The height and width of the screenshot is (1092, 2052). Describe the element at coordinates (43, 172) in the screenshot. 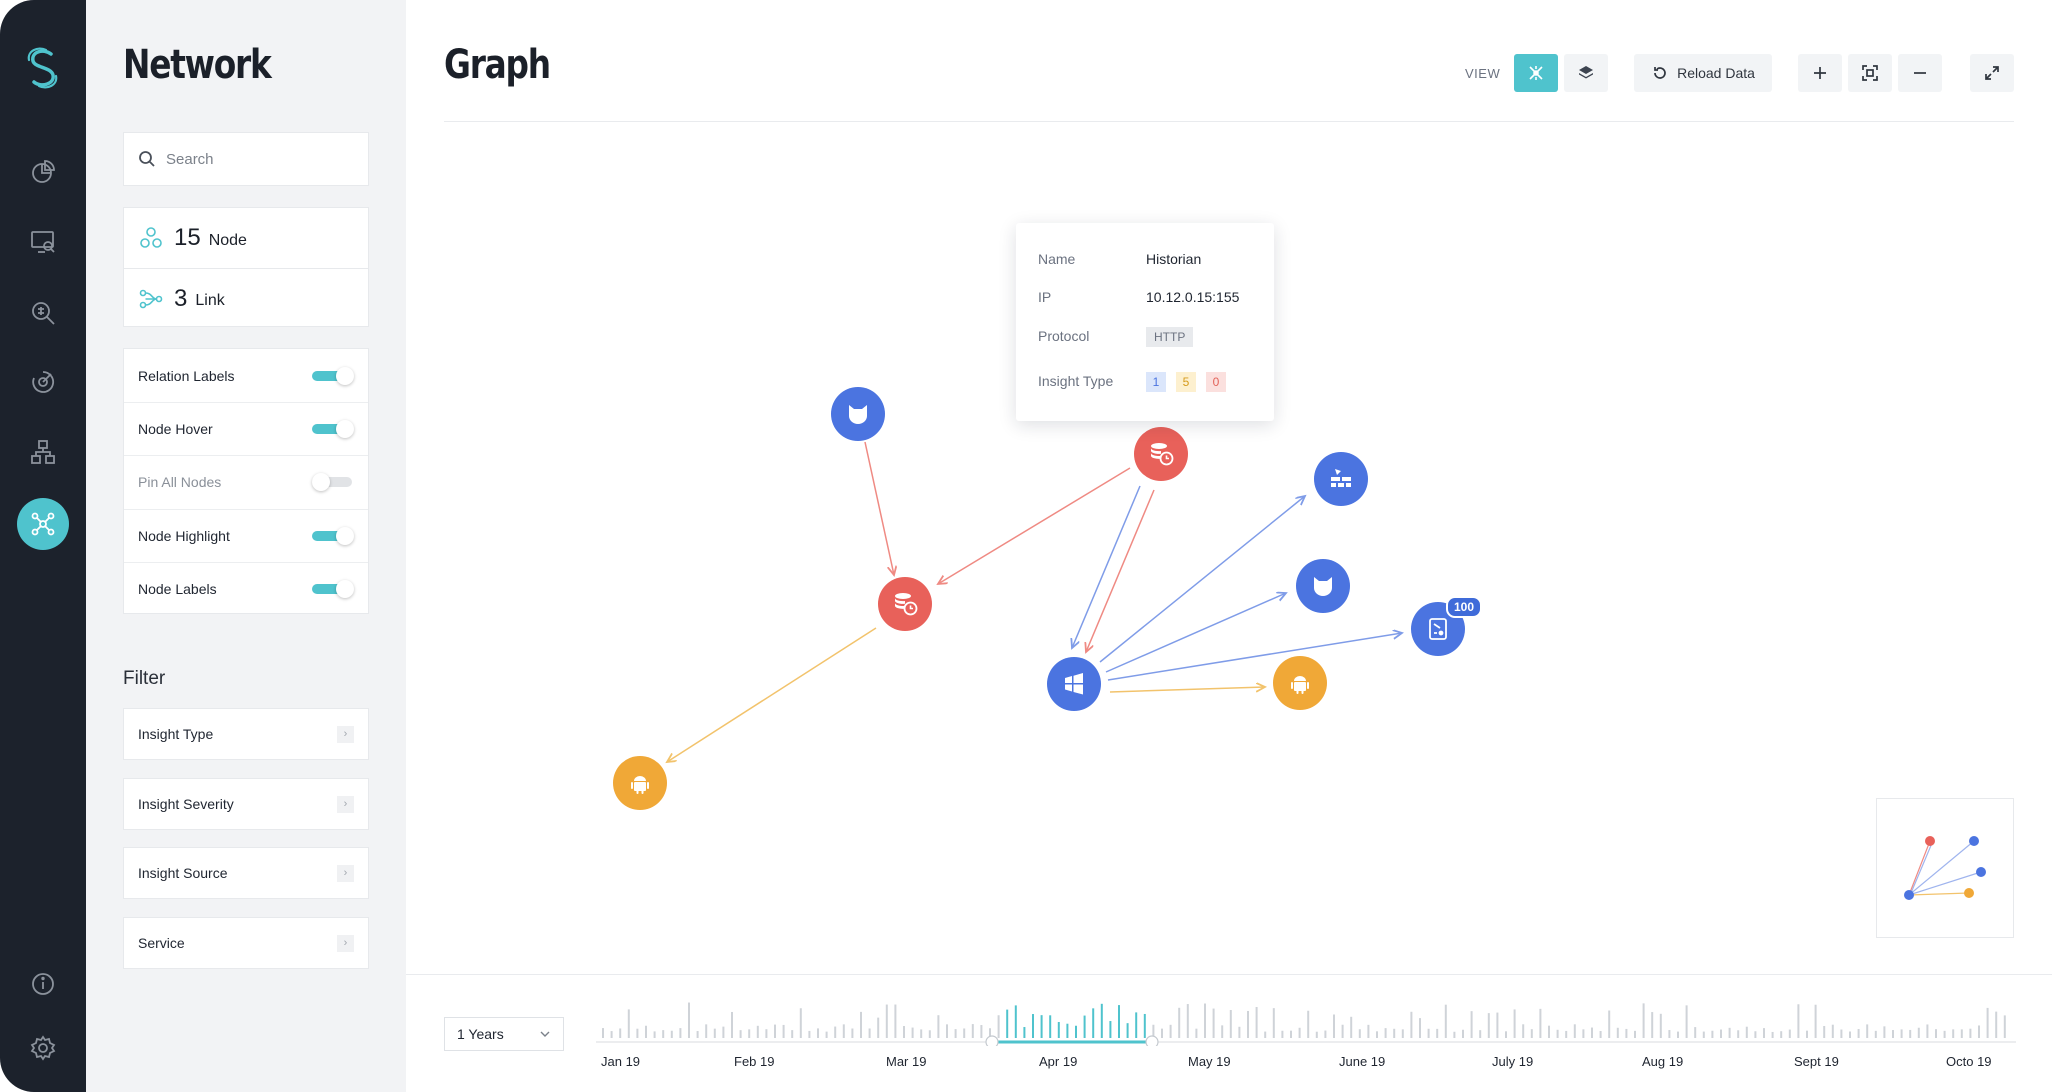

I see `rail-dashboard` at that location.